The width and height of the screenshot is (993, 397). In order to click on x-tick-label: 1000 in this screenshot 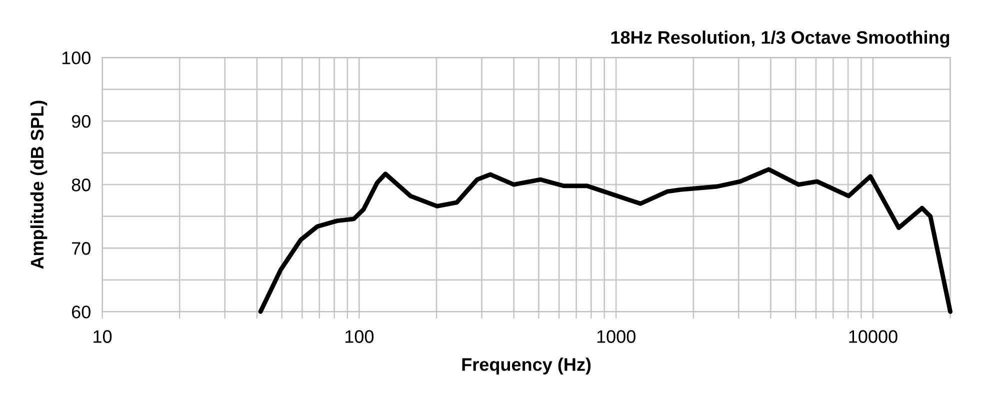, I will do `click(616, 336)`.